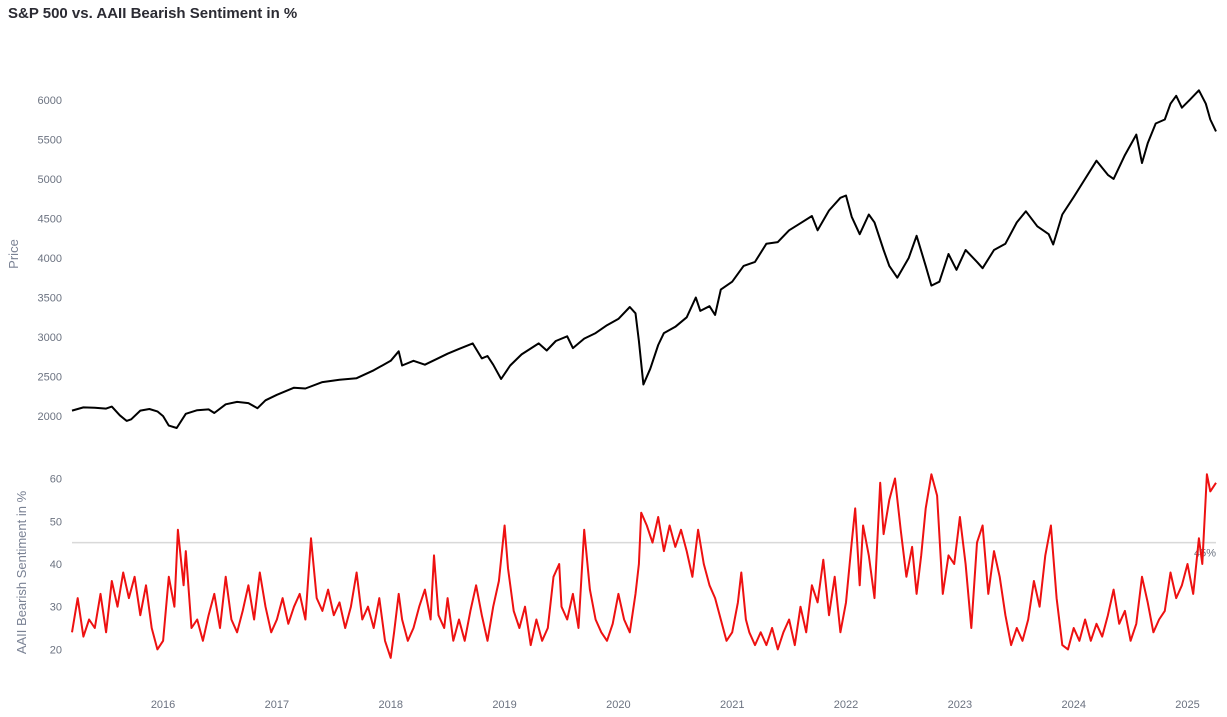 This screenshot has width=1227, height=717. Describe the element at coordinates (56, 565) in the screenshot. I see `sentiment-y-tick-40: 40` at that location.